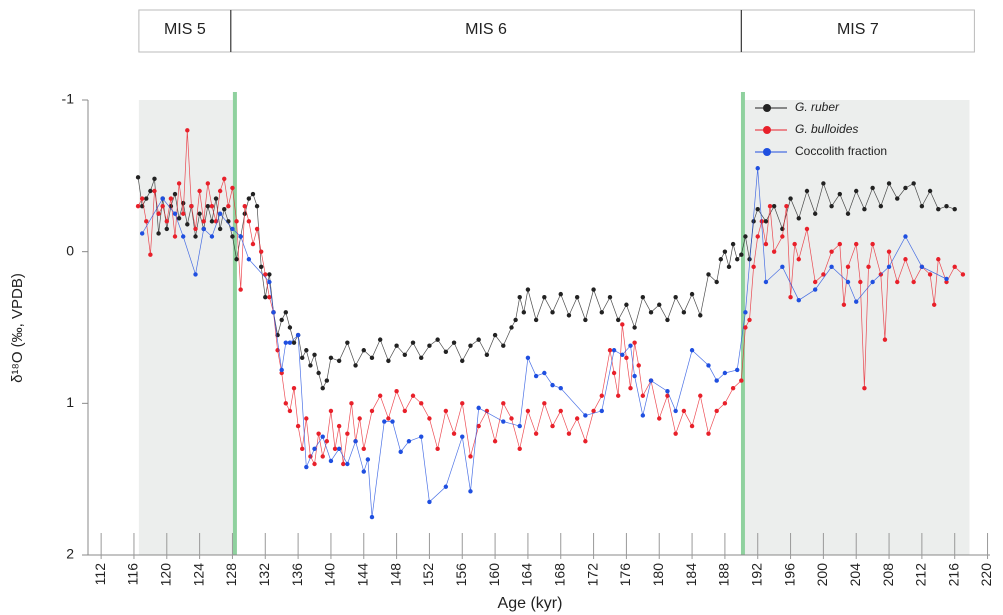 Image resolution: width=1003 pixels, height=615 pixels. I want to click on x-tick-label: 112, so click(100, 574).